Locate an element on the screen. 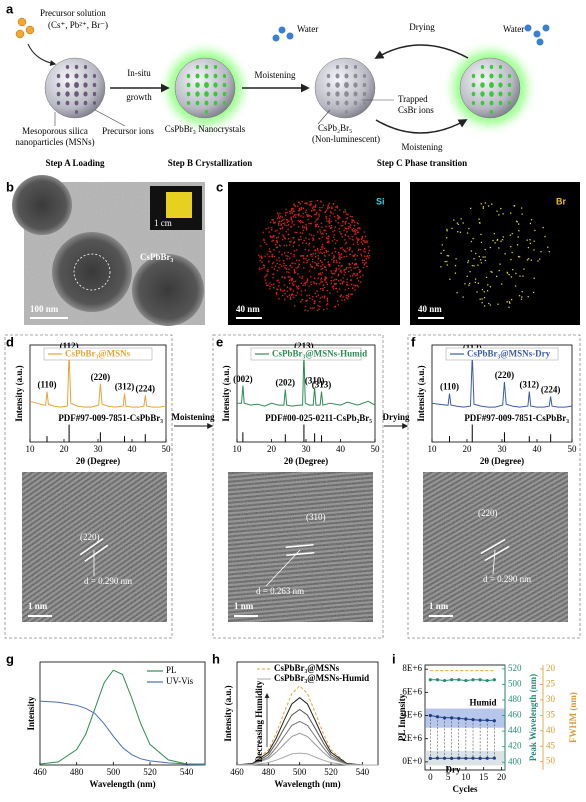 This screenshot has width=586, height=802. x-tick-label: 540 is located at coordinates (187, 772).